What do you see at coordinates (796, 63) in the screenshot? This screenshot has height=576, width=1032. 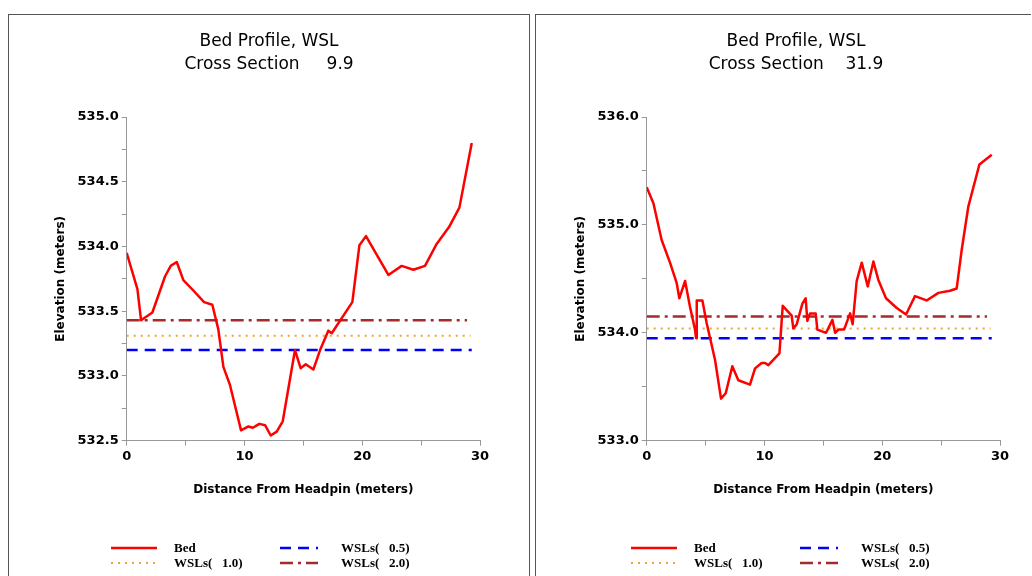 I see `chart-subtitle: Cross Section 31.9` at bounding box center [796, 63].